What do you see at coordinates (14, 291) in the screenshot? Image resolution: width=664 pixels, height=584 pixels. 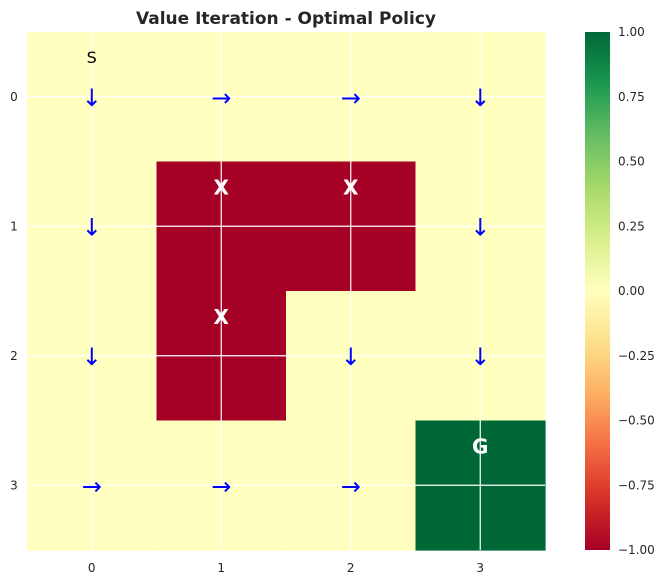 I see `y-axis-ticks: 0 1 2 3` at bounding box center [14, 291].